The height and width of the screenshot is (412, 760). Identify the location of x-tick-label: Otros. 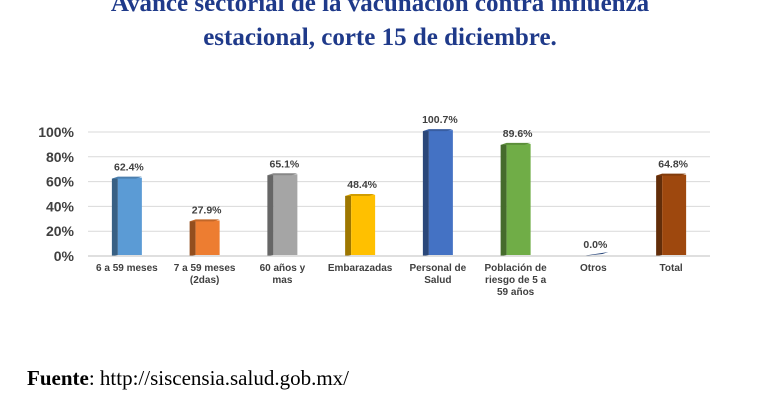
(593, 268).